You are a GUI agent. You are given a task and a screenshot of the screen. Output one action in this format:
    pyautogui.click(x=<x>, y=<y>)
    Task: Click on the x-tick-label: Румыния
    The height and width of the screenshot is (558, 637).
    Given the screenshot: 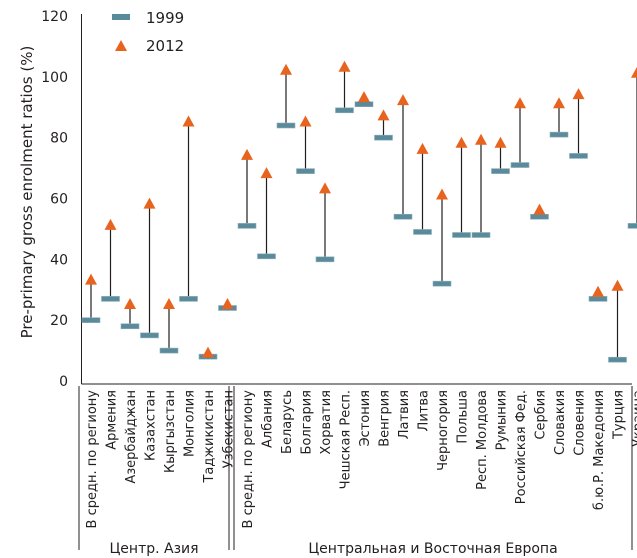 What is the action you would take?
    pyautogui.click(x=502, y=420)
    